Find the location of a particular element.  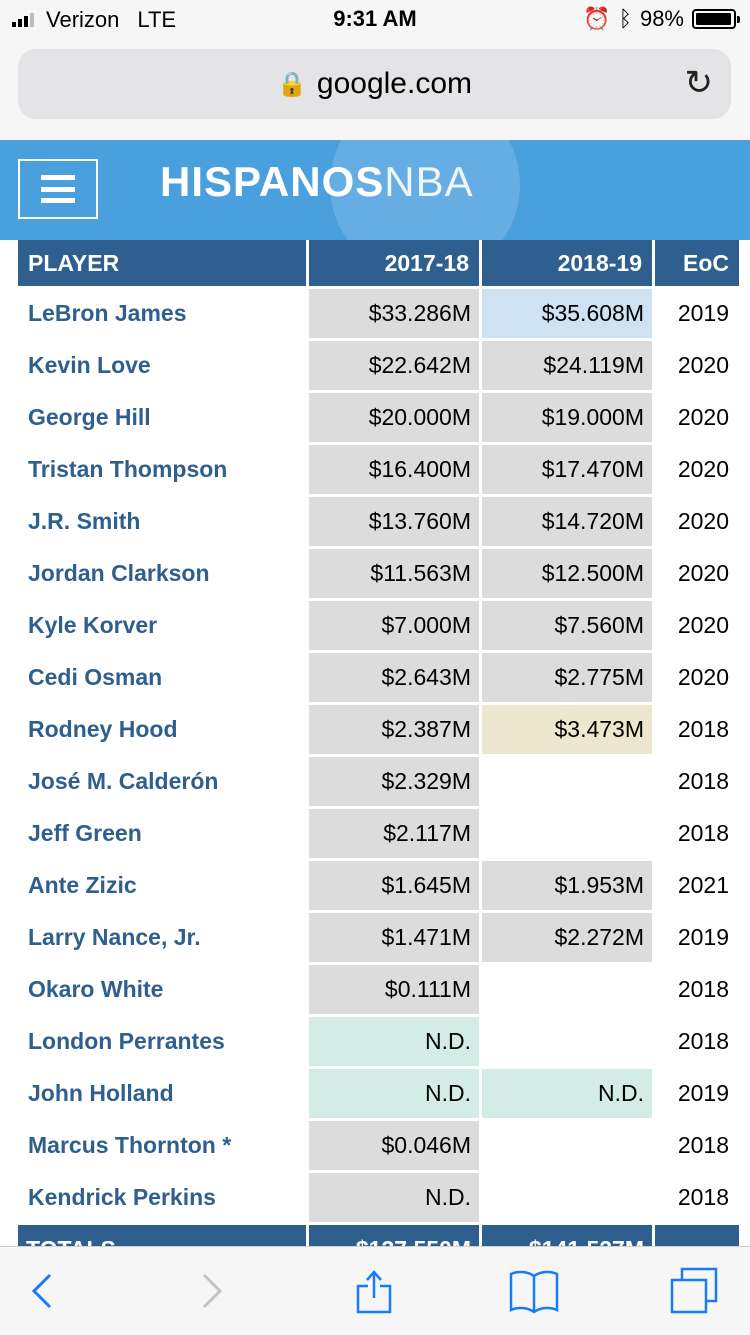

player-name: Cedi Osman is located at coordinates (95, 677).